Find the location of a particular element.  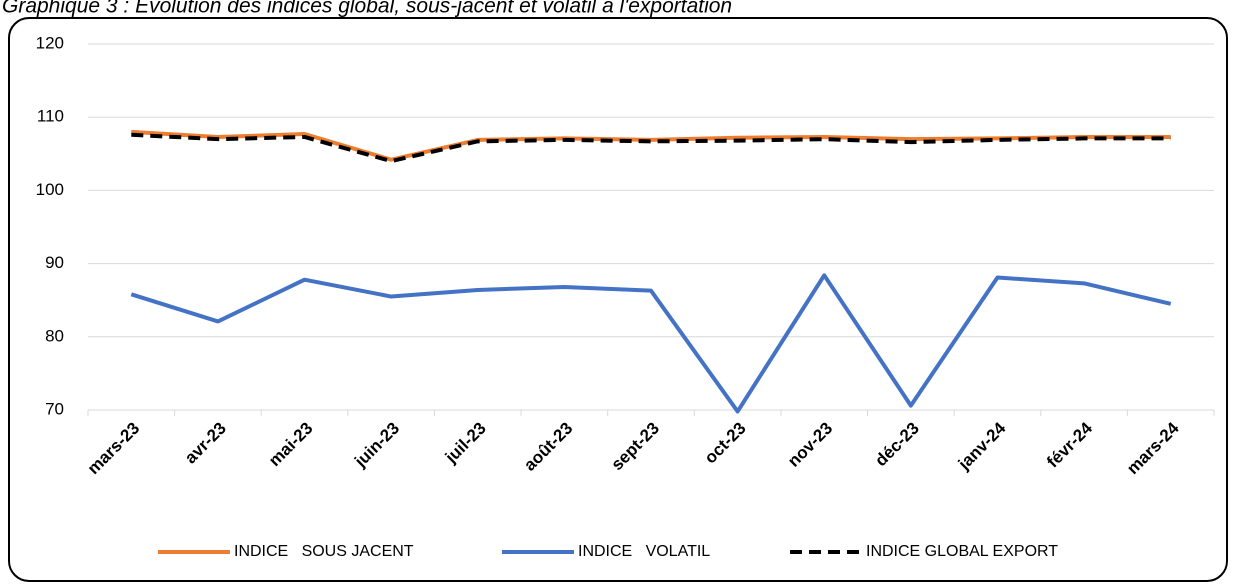

y-tick-label: 110 is located at coordinates (50, 116).